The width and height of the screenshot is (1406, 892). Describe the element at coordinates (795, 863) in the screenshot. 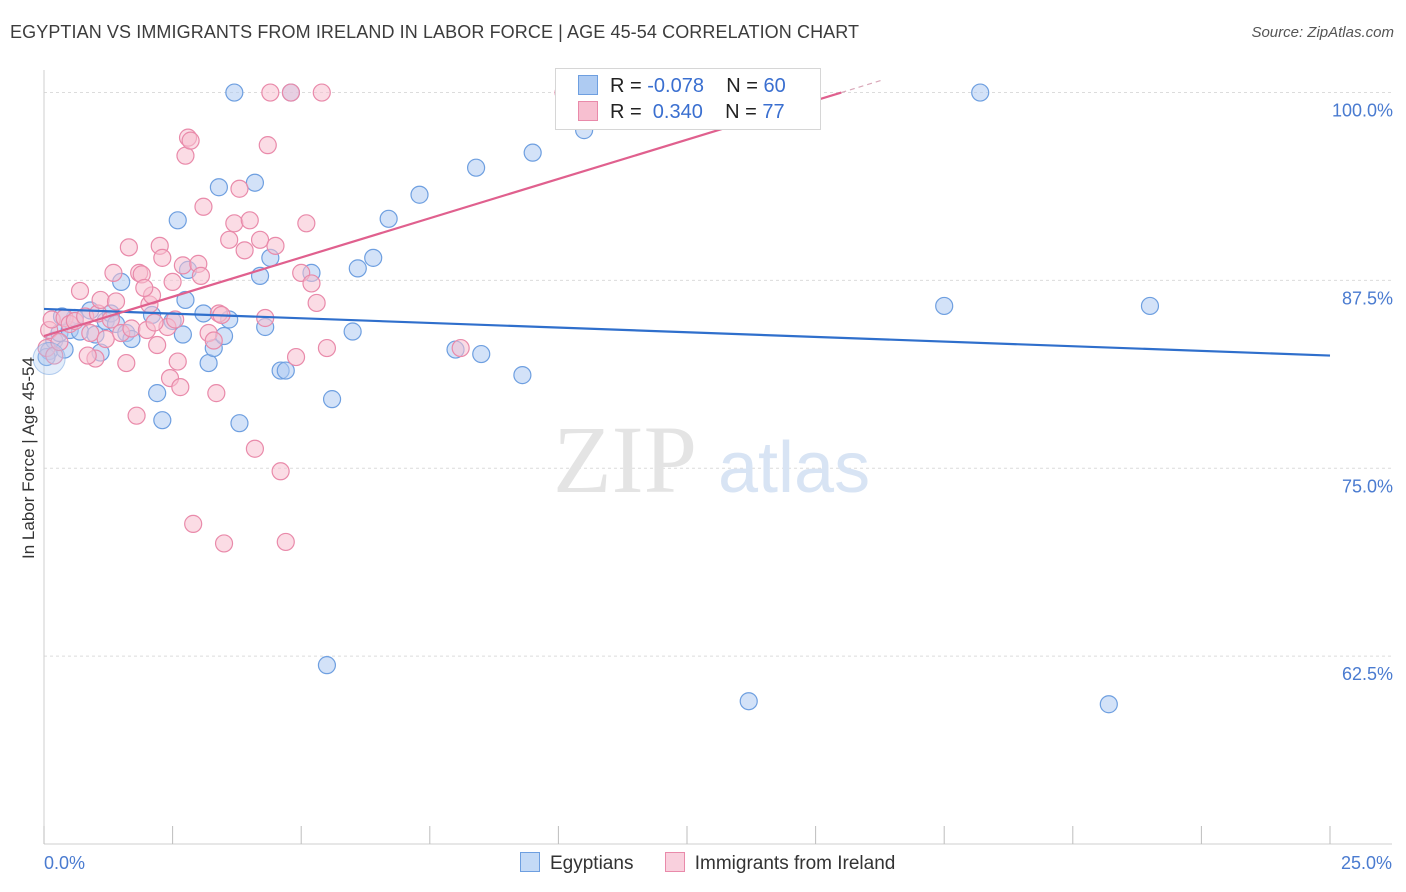

I see `legend-label-ireland: Immigrants from Ireland` at that location.